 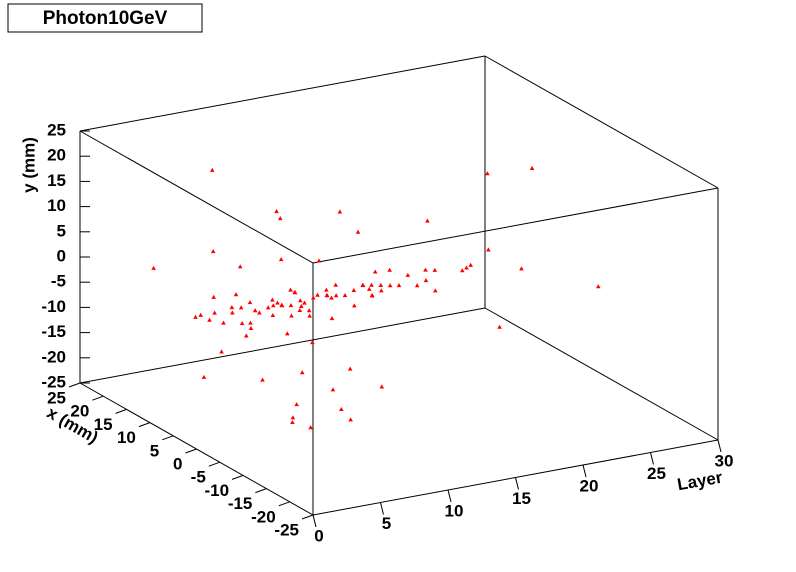 I want to click on z-tick-label: 20, so click(x=56, y=155).